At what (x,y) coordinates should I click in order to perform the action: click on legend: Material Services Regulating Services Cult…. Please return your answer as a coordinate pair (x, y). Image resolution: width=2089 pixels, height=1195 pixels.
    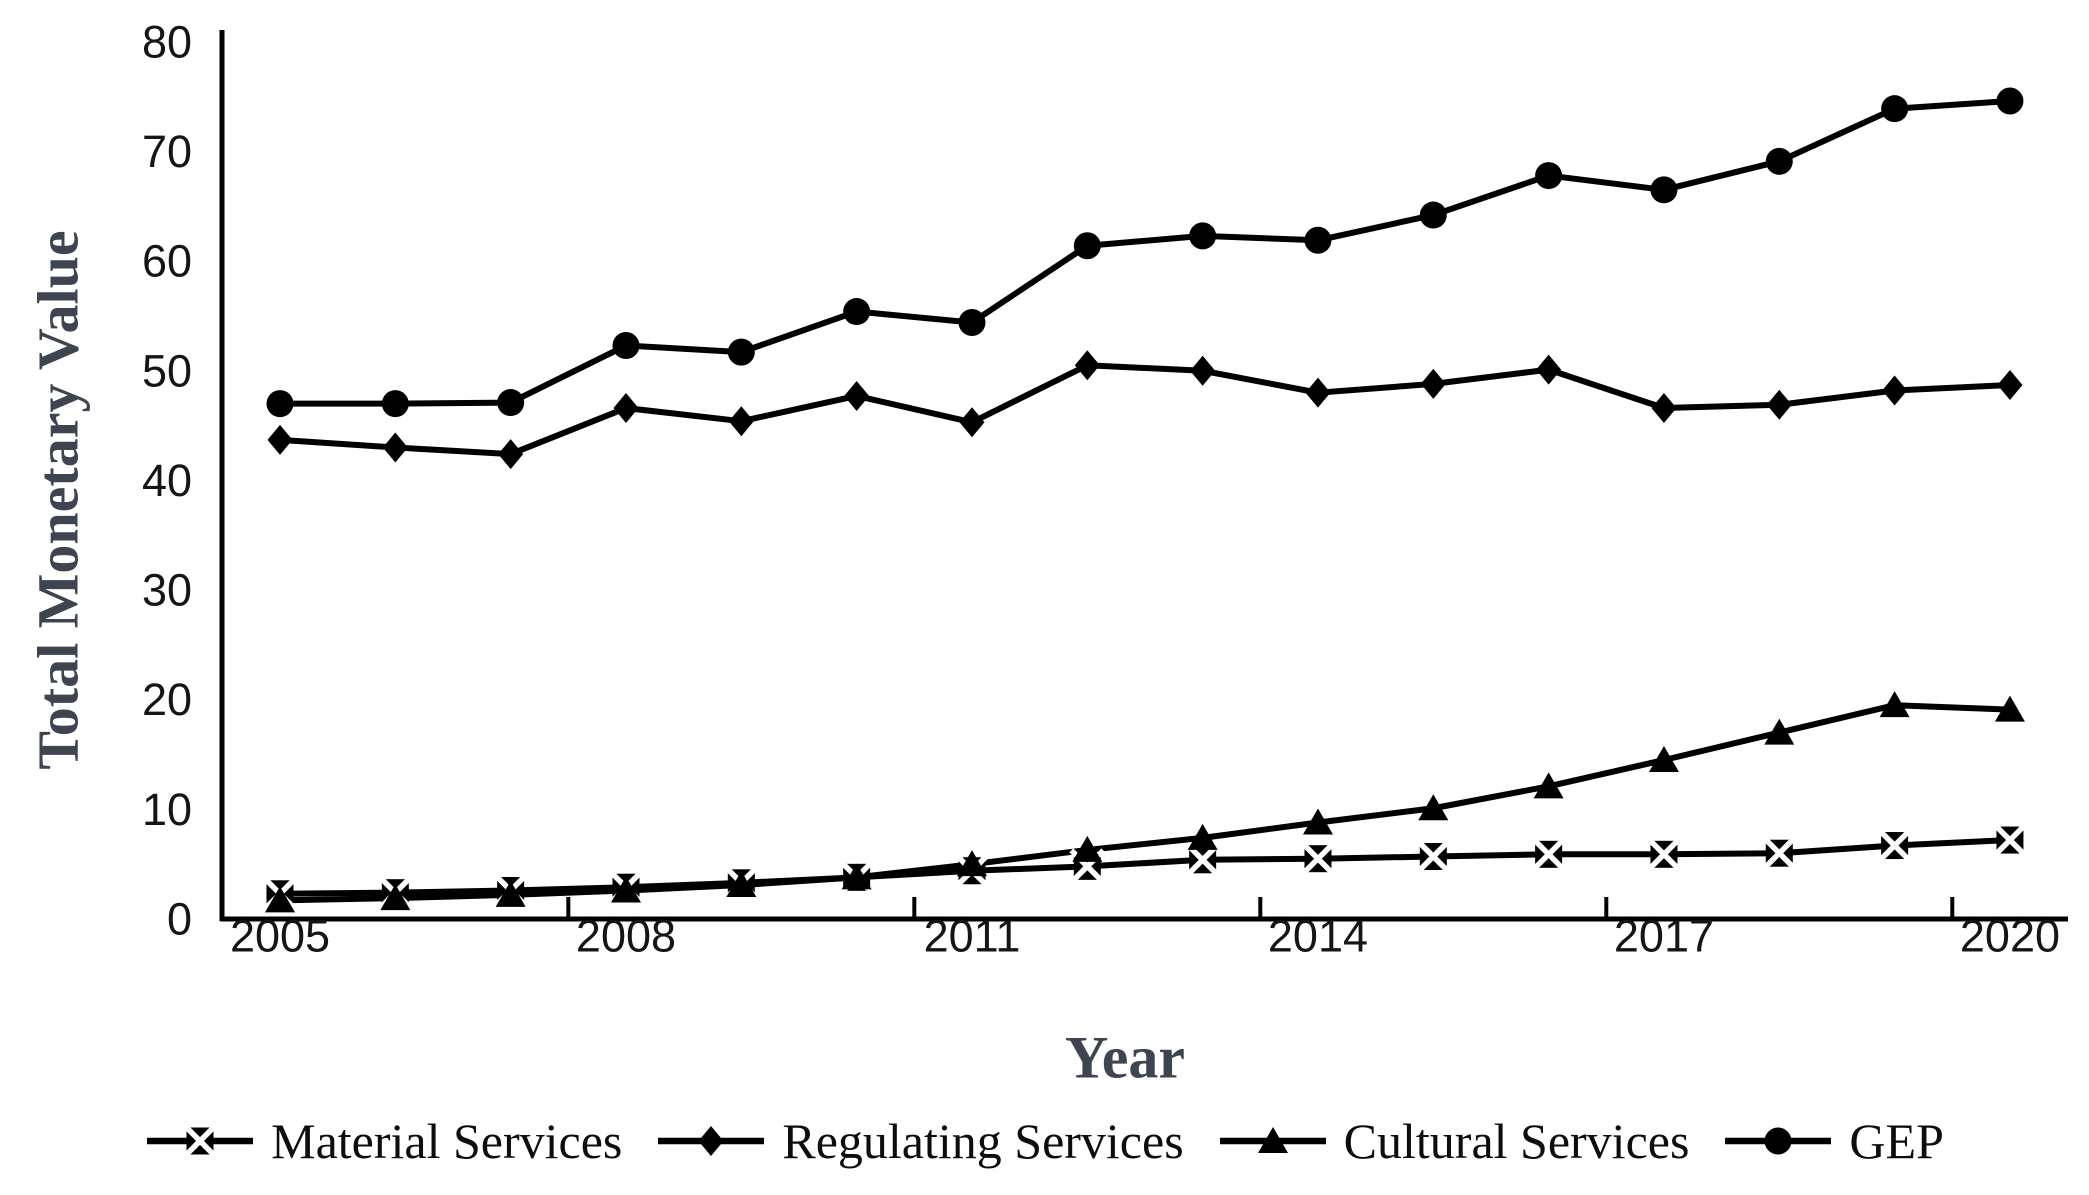
    Looking at the image, I should click on (1044, 1141).